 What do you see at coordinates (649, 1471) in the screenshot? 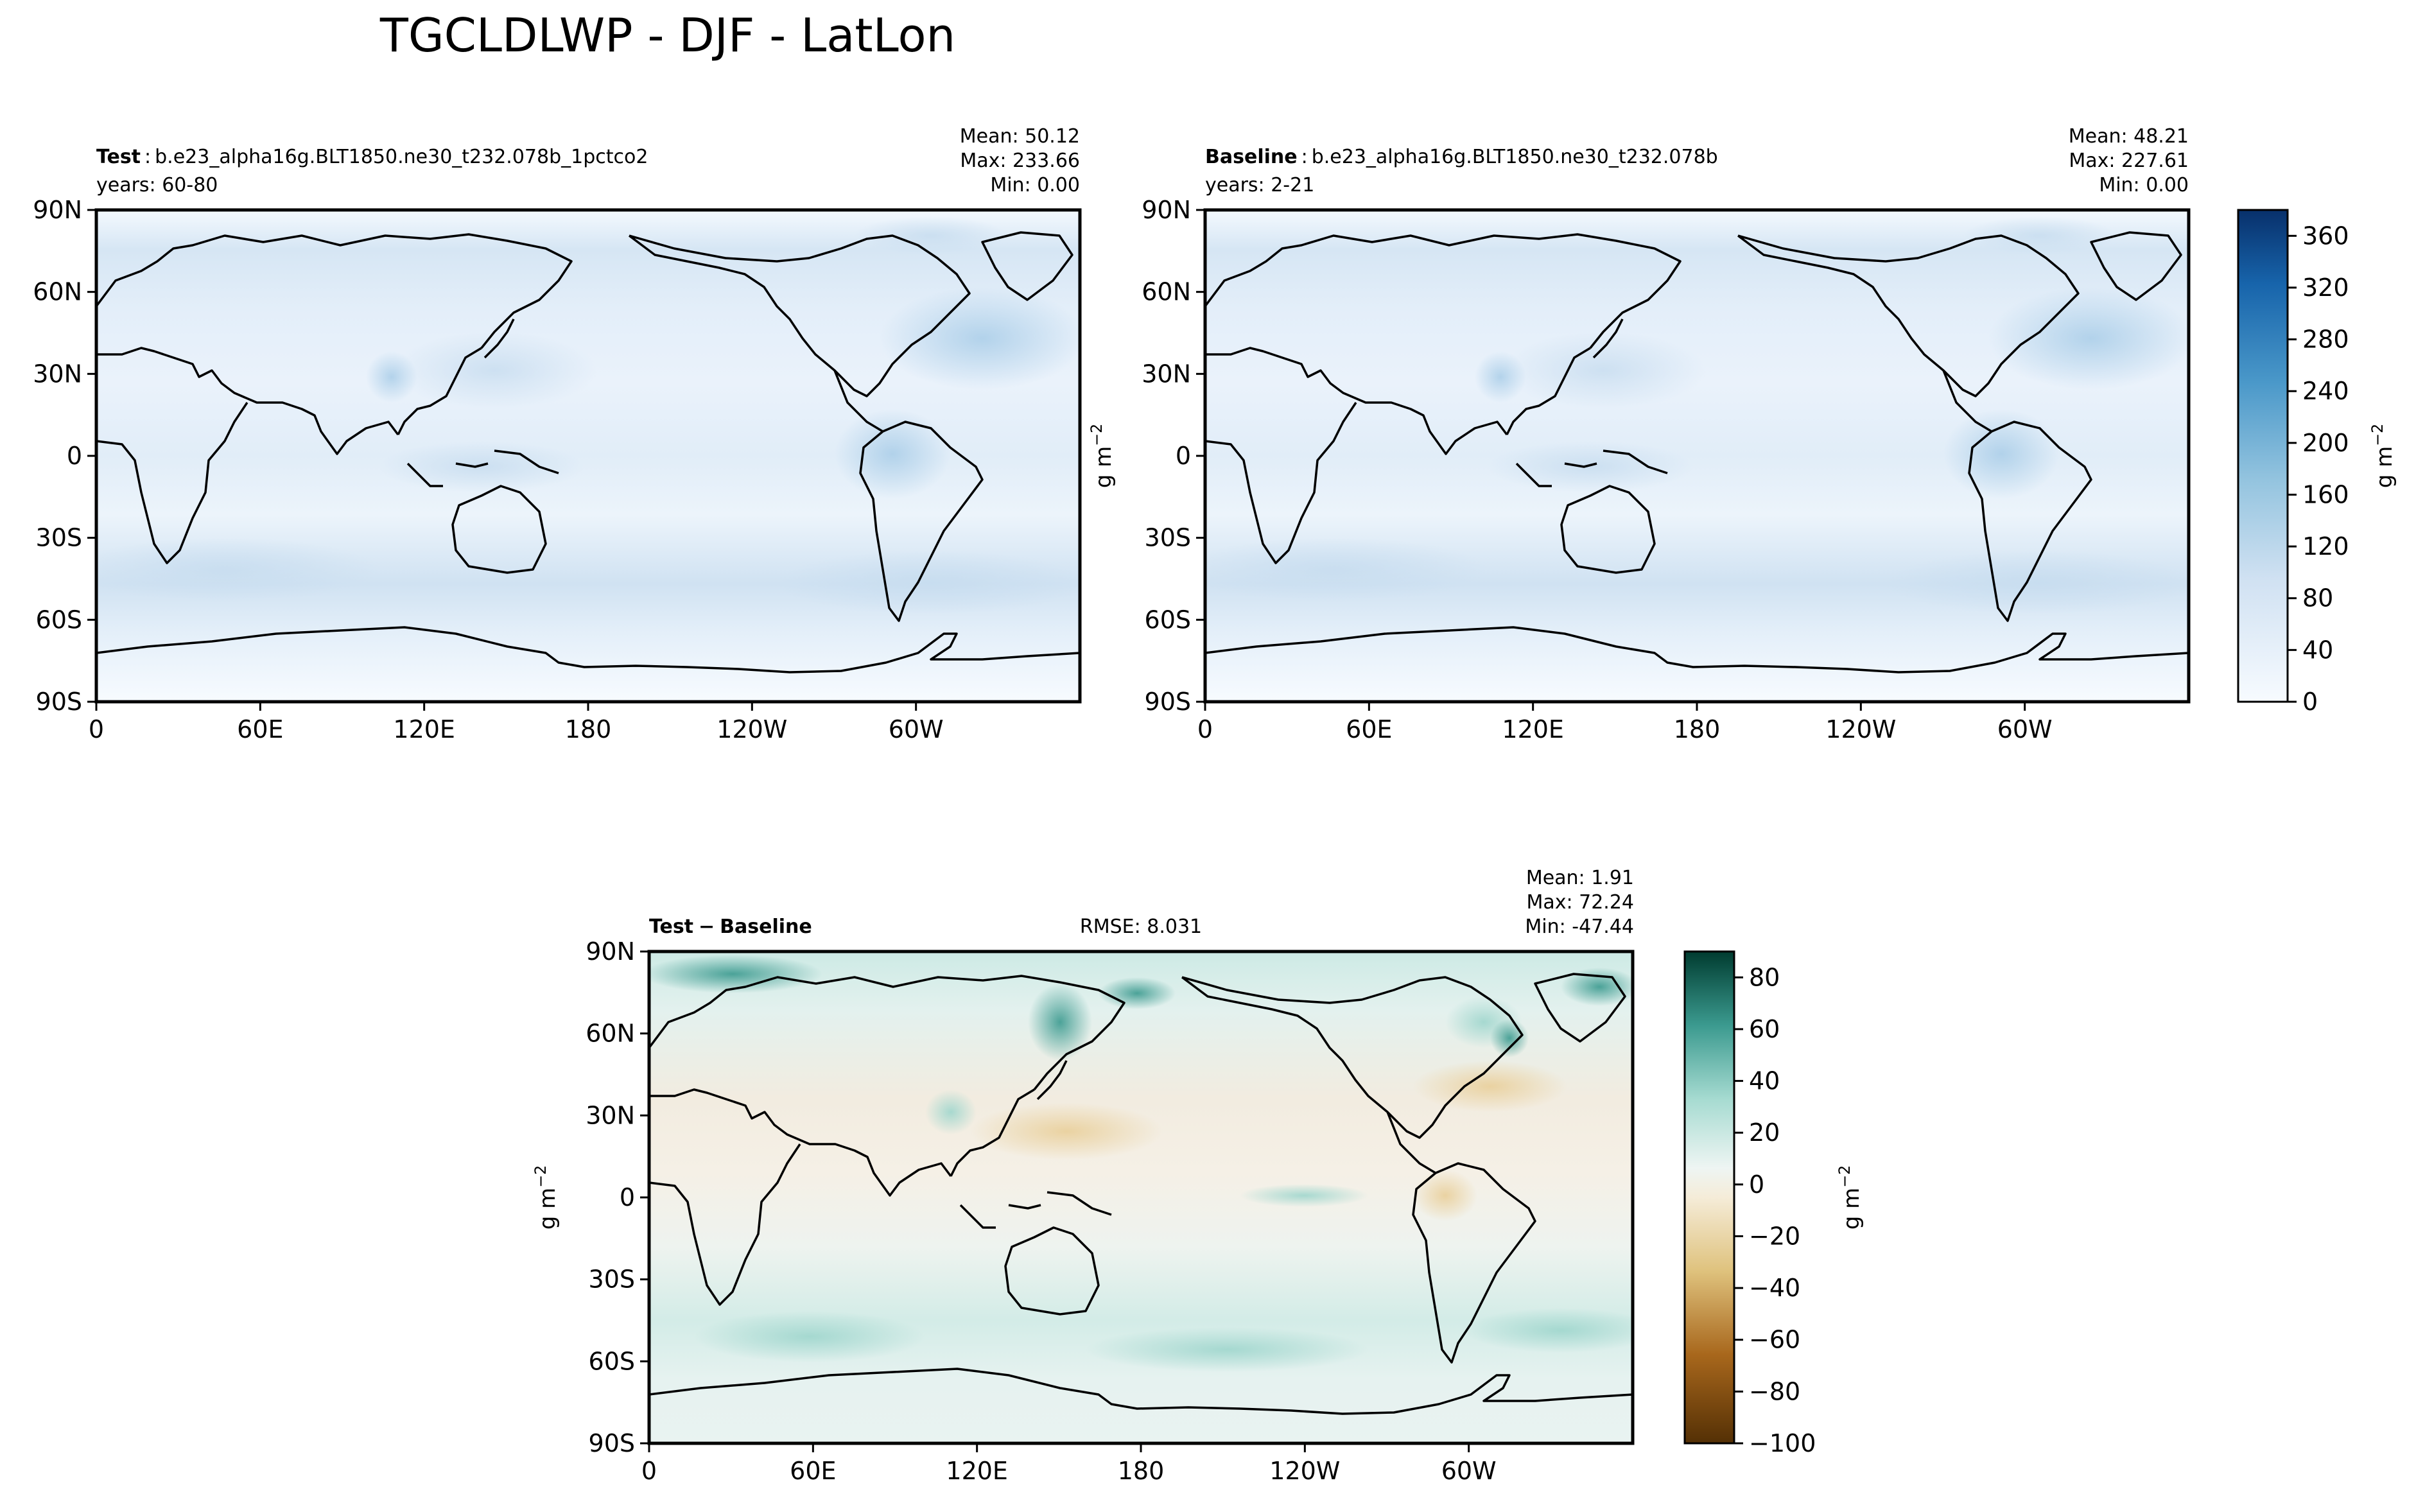
I see `diff-x-tick-label: 0` at bounding box center [649, 1471].